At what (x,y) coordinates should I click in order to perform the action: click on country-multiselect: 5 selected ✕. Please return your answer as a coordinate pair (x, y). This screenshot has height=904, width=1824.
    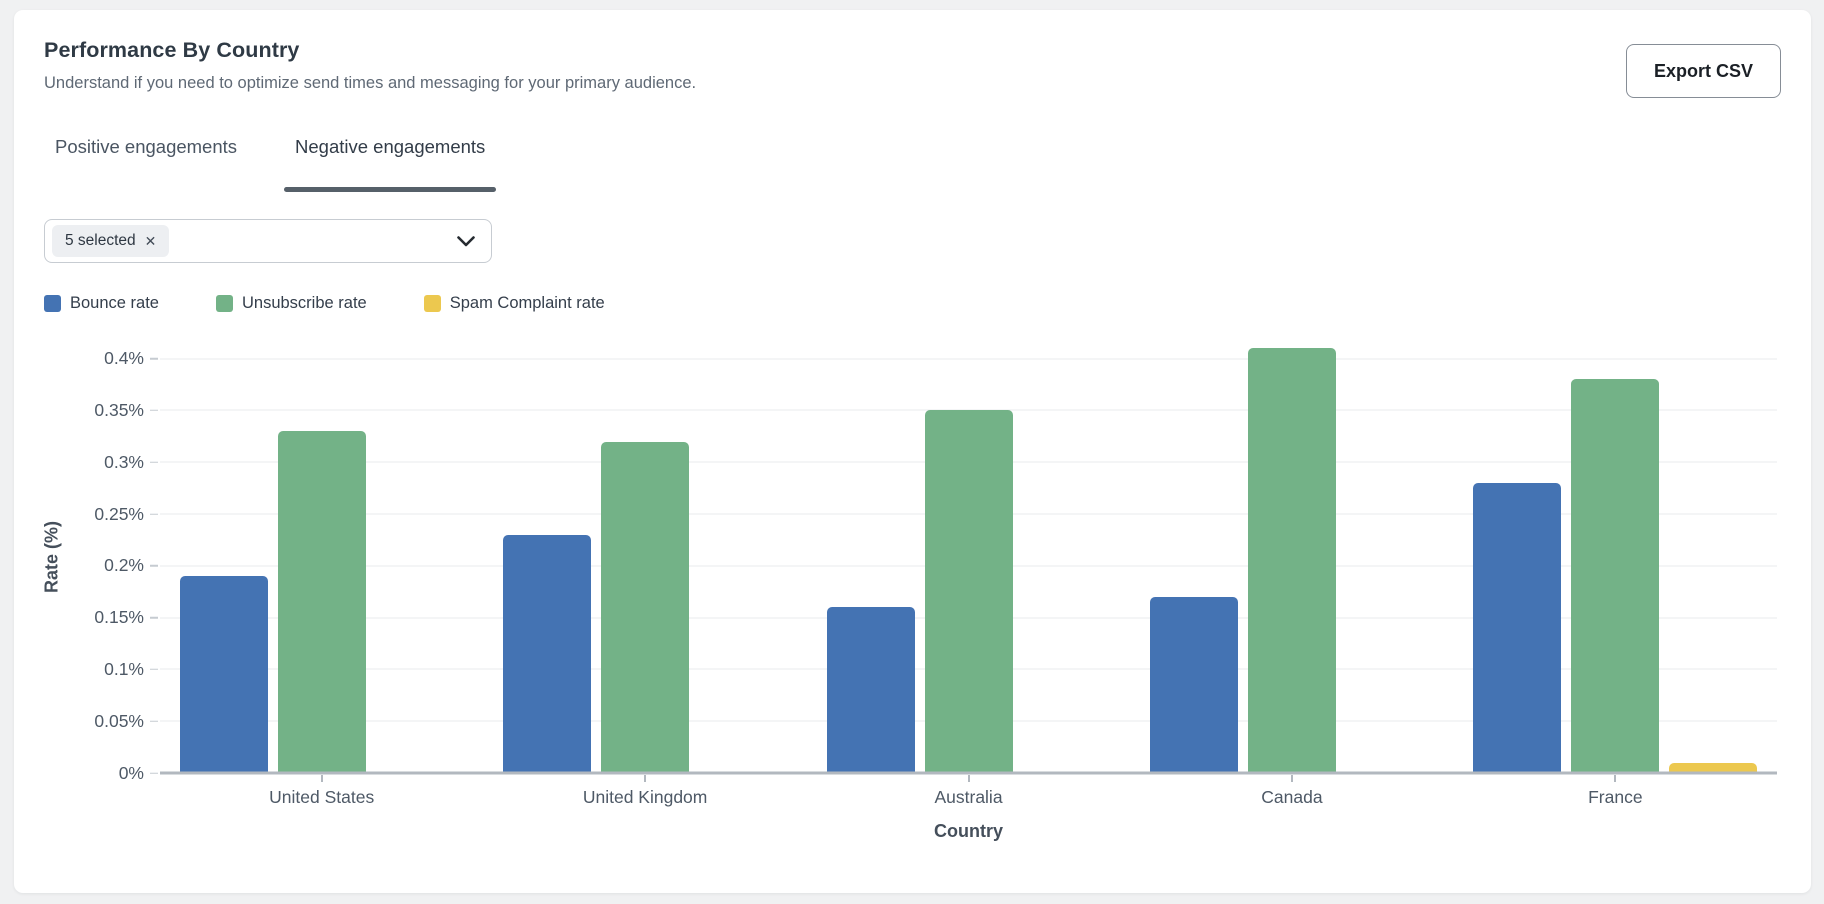
    Looking at the image, I should click on (268, 241).